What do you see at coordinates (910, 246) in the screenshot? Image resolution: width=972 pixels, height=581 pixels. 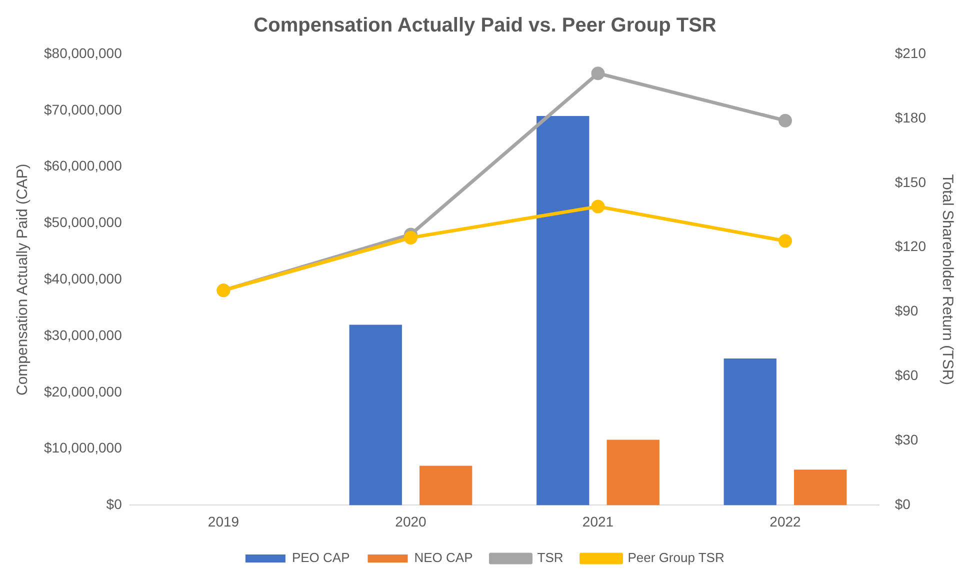 I see `y2-tick-label: $120` at bounding box center [910, 246].